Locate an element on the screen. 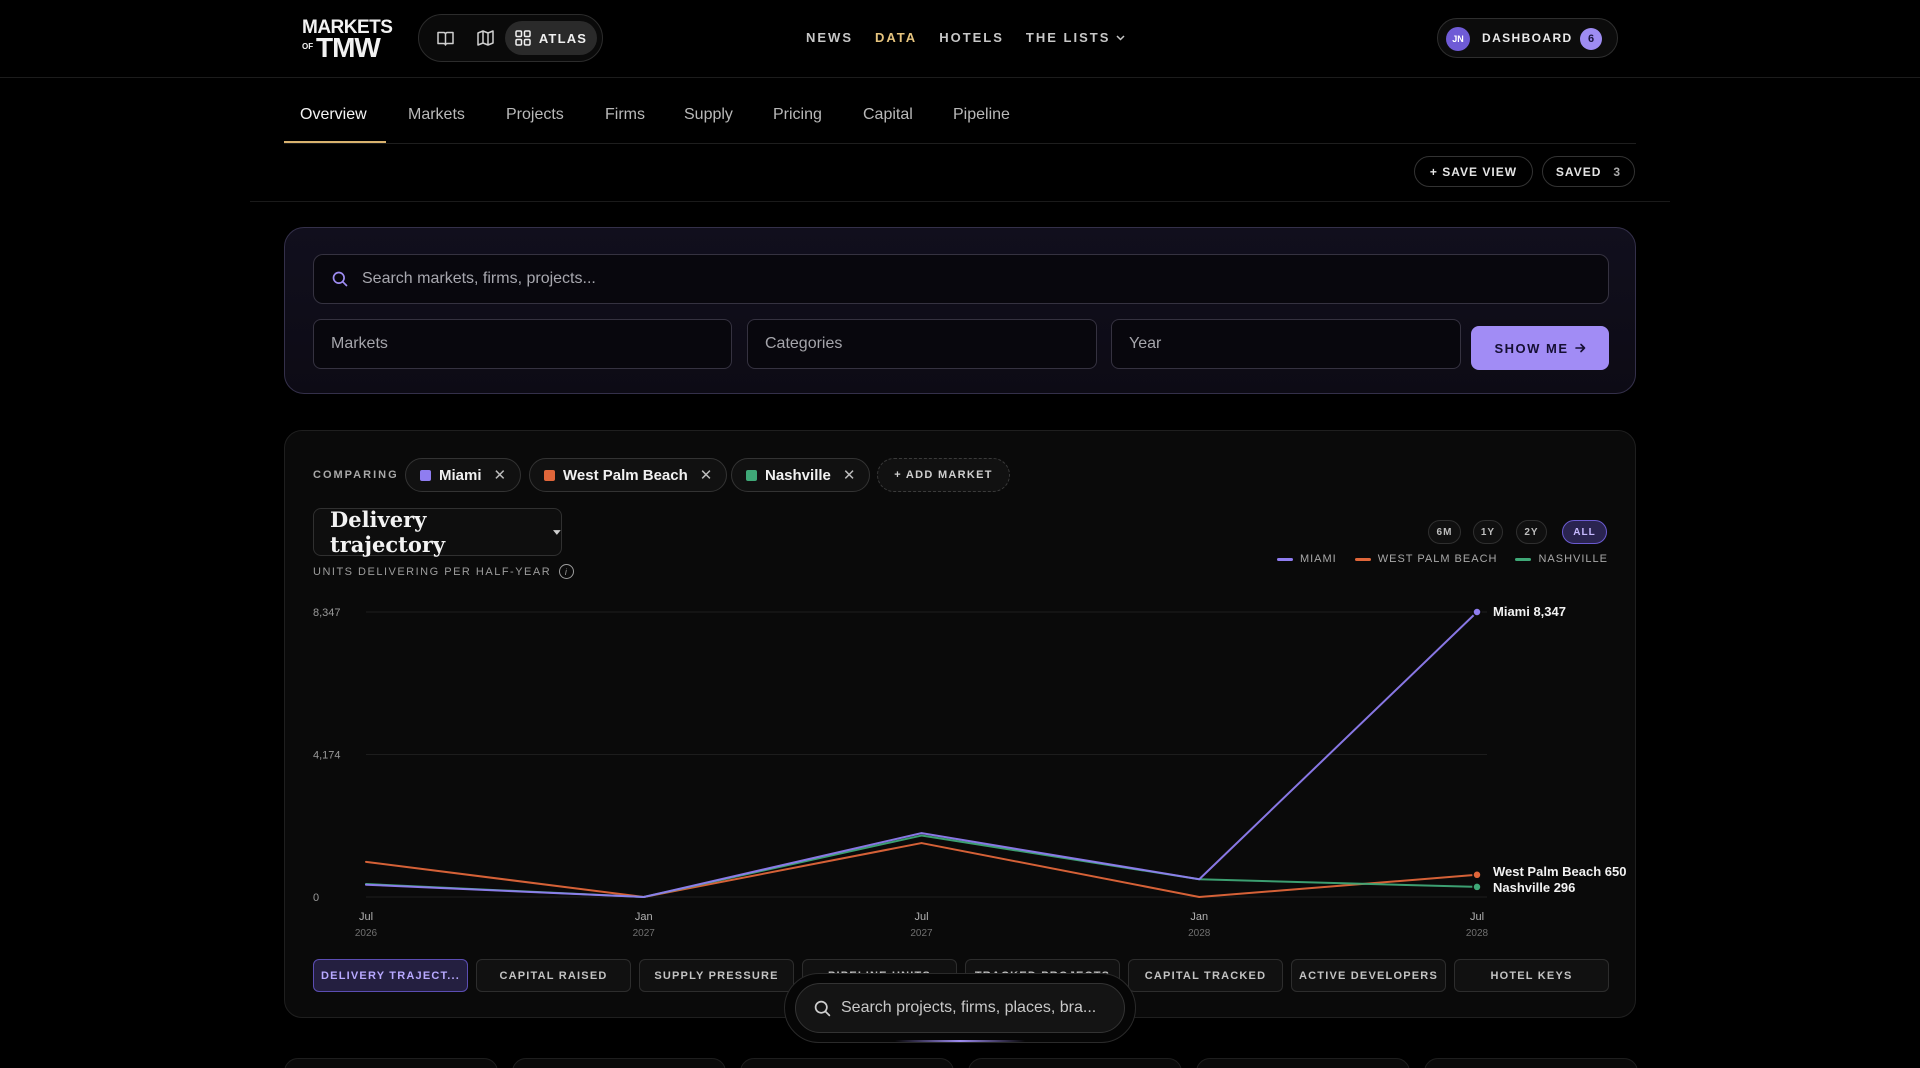 The width and height of the screenshot is (1920, 1068). tab-projects: Projects is located at coordinates (535, 114).